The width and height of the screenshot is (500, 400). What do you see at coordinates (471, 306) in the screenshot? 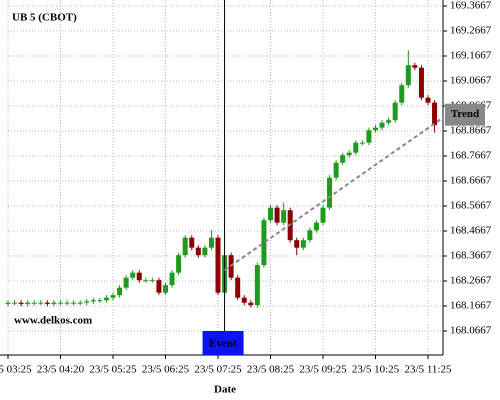
I see `y-tick-label: 168.1667` at bounding box center [471, 306].